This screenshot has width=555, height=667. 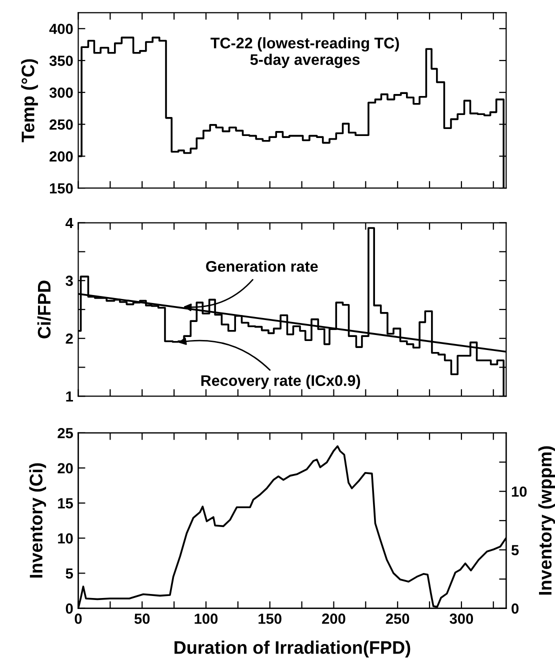 What do you see at coordinates (69, 396) in the screenshot?
I see `y-tick-label: 1` at bounding box center [69, 396].